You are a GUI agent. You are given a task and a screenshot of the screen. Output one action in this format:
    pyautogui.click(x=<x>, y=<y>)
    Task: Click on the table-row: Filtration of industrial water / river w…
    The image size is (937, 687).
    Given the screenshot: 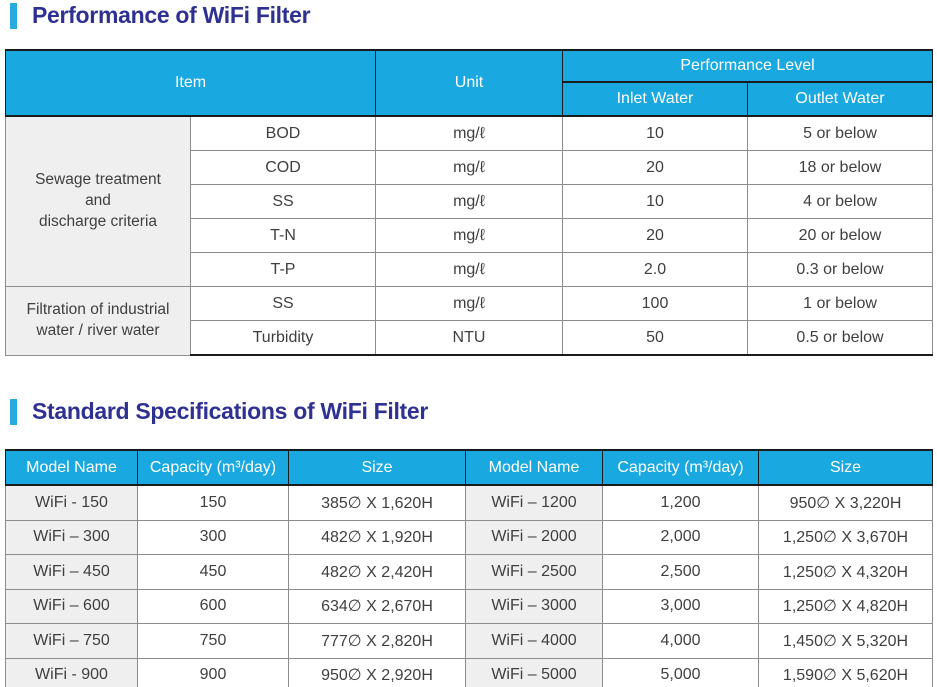 What is the action you would take?
    pyautogui.click(x=469, y=321)
    